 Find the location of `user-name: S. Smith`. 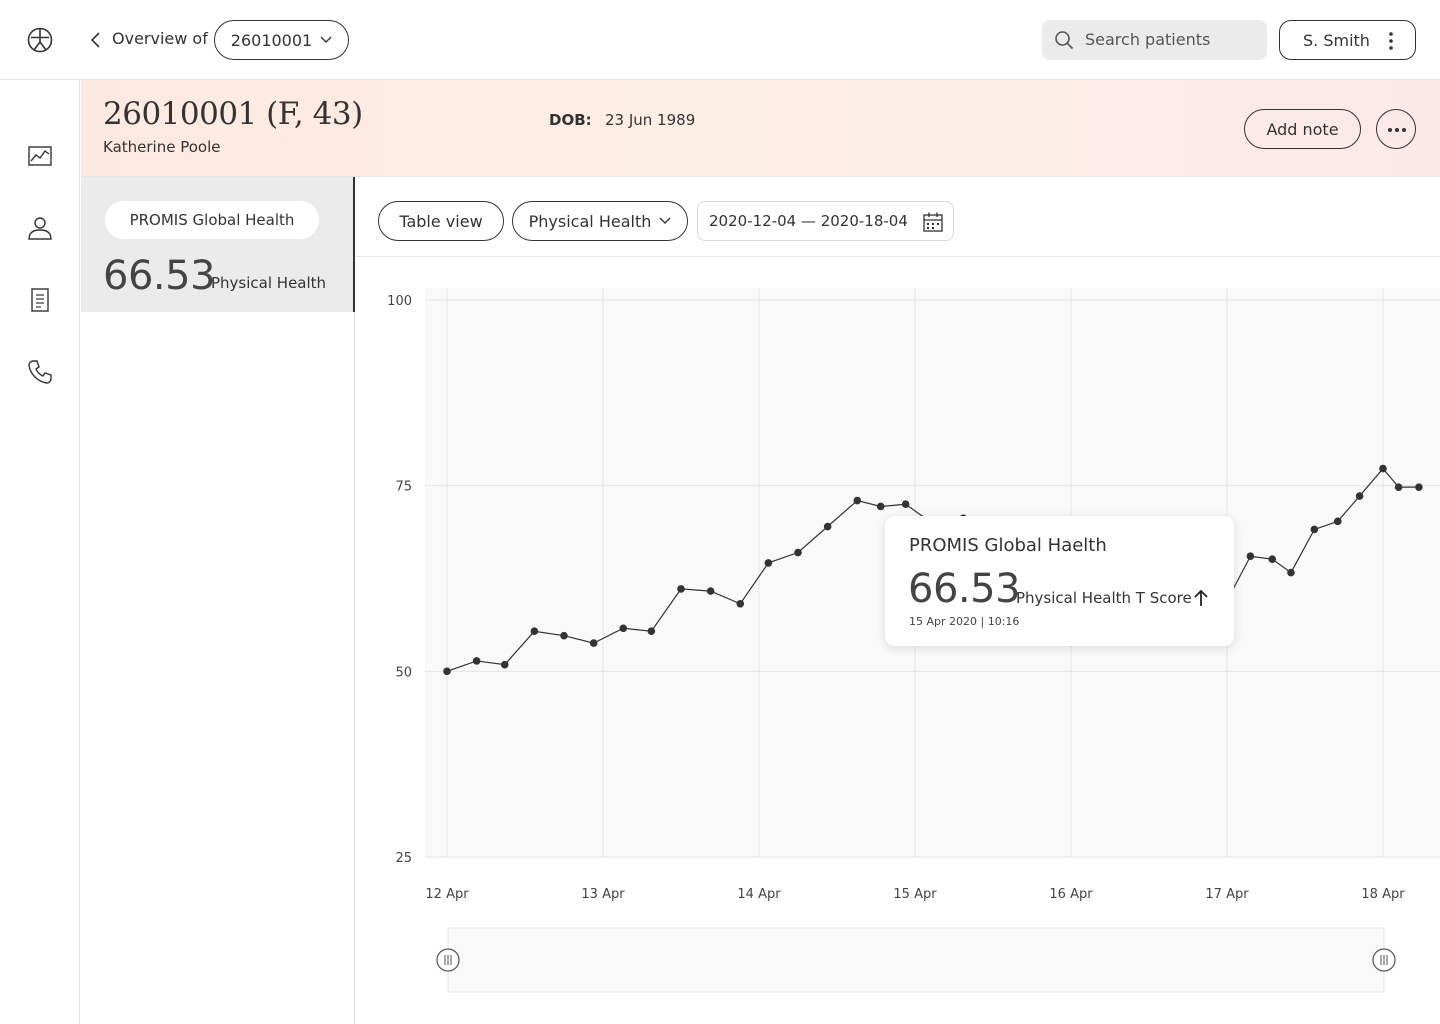

user-name: S. Smith is located at coordinates (1336, 40).